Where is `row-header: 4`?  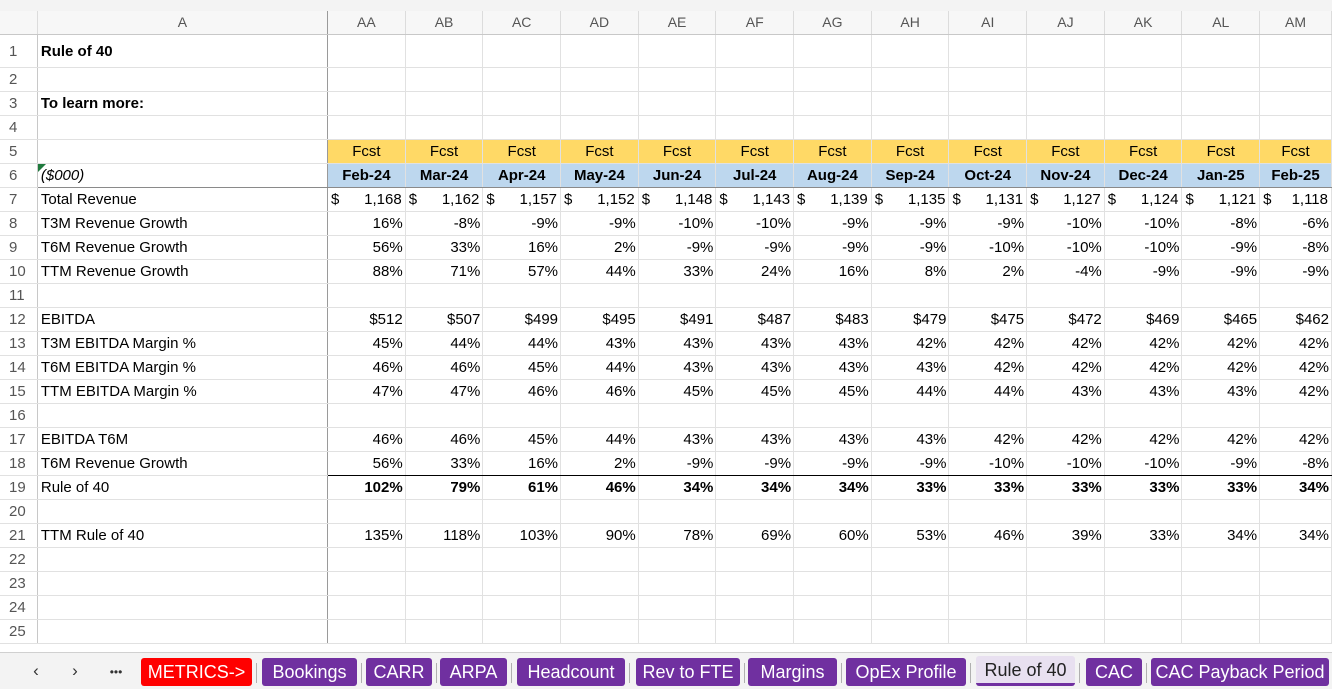
row-header: 4 is located at coordinates (19, 127).